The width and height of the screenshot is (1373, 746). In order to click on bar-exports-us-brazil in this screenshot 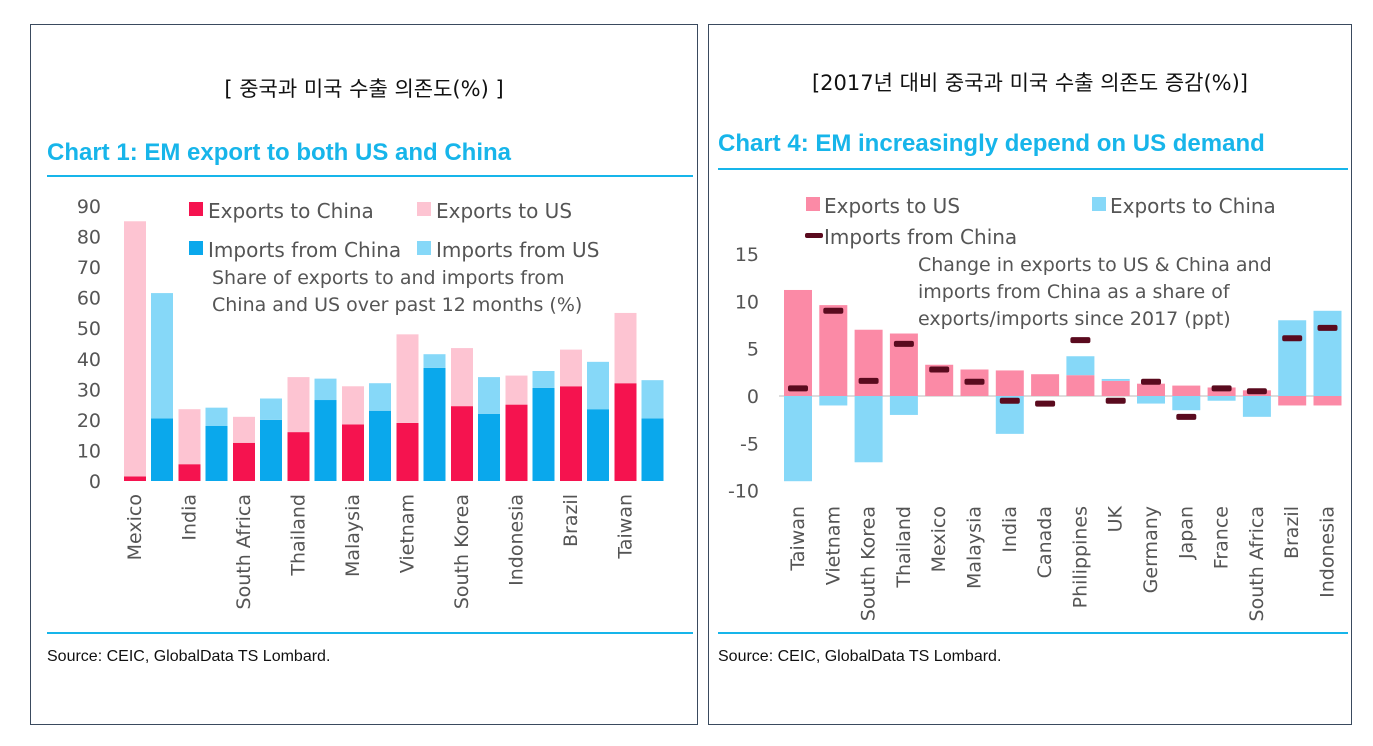, I will do `click(571, 368)`.